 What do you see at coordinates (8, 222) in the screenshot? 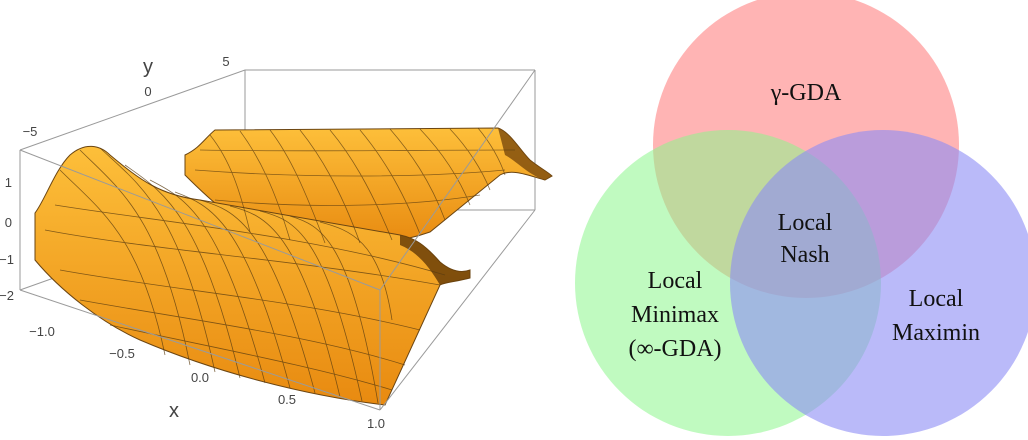
I see `z-tick: 0` at bounding box center [8, 222].